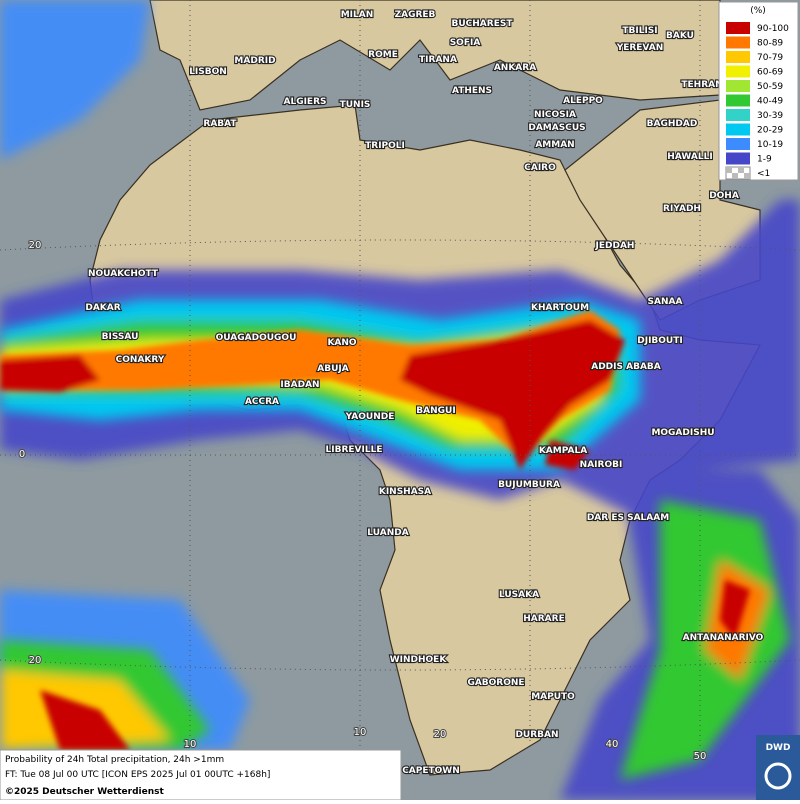 This screenshot has width=800, height=804. What do you see at coordinates (529, 485) in the screenshot?
I see `city-label: BUJUMBURA` at bounding box center [529, 485].